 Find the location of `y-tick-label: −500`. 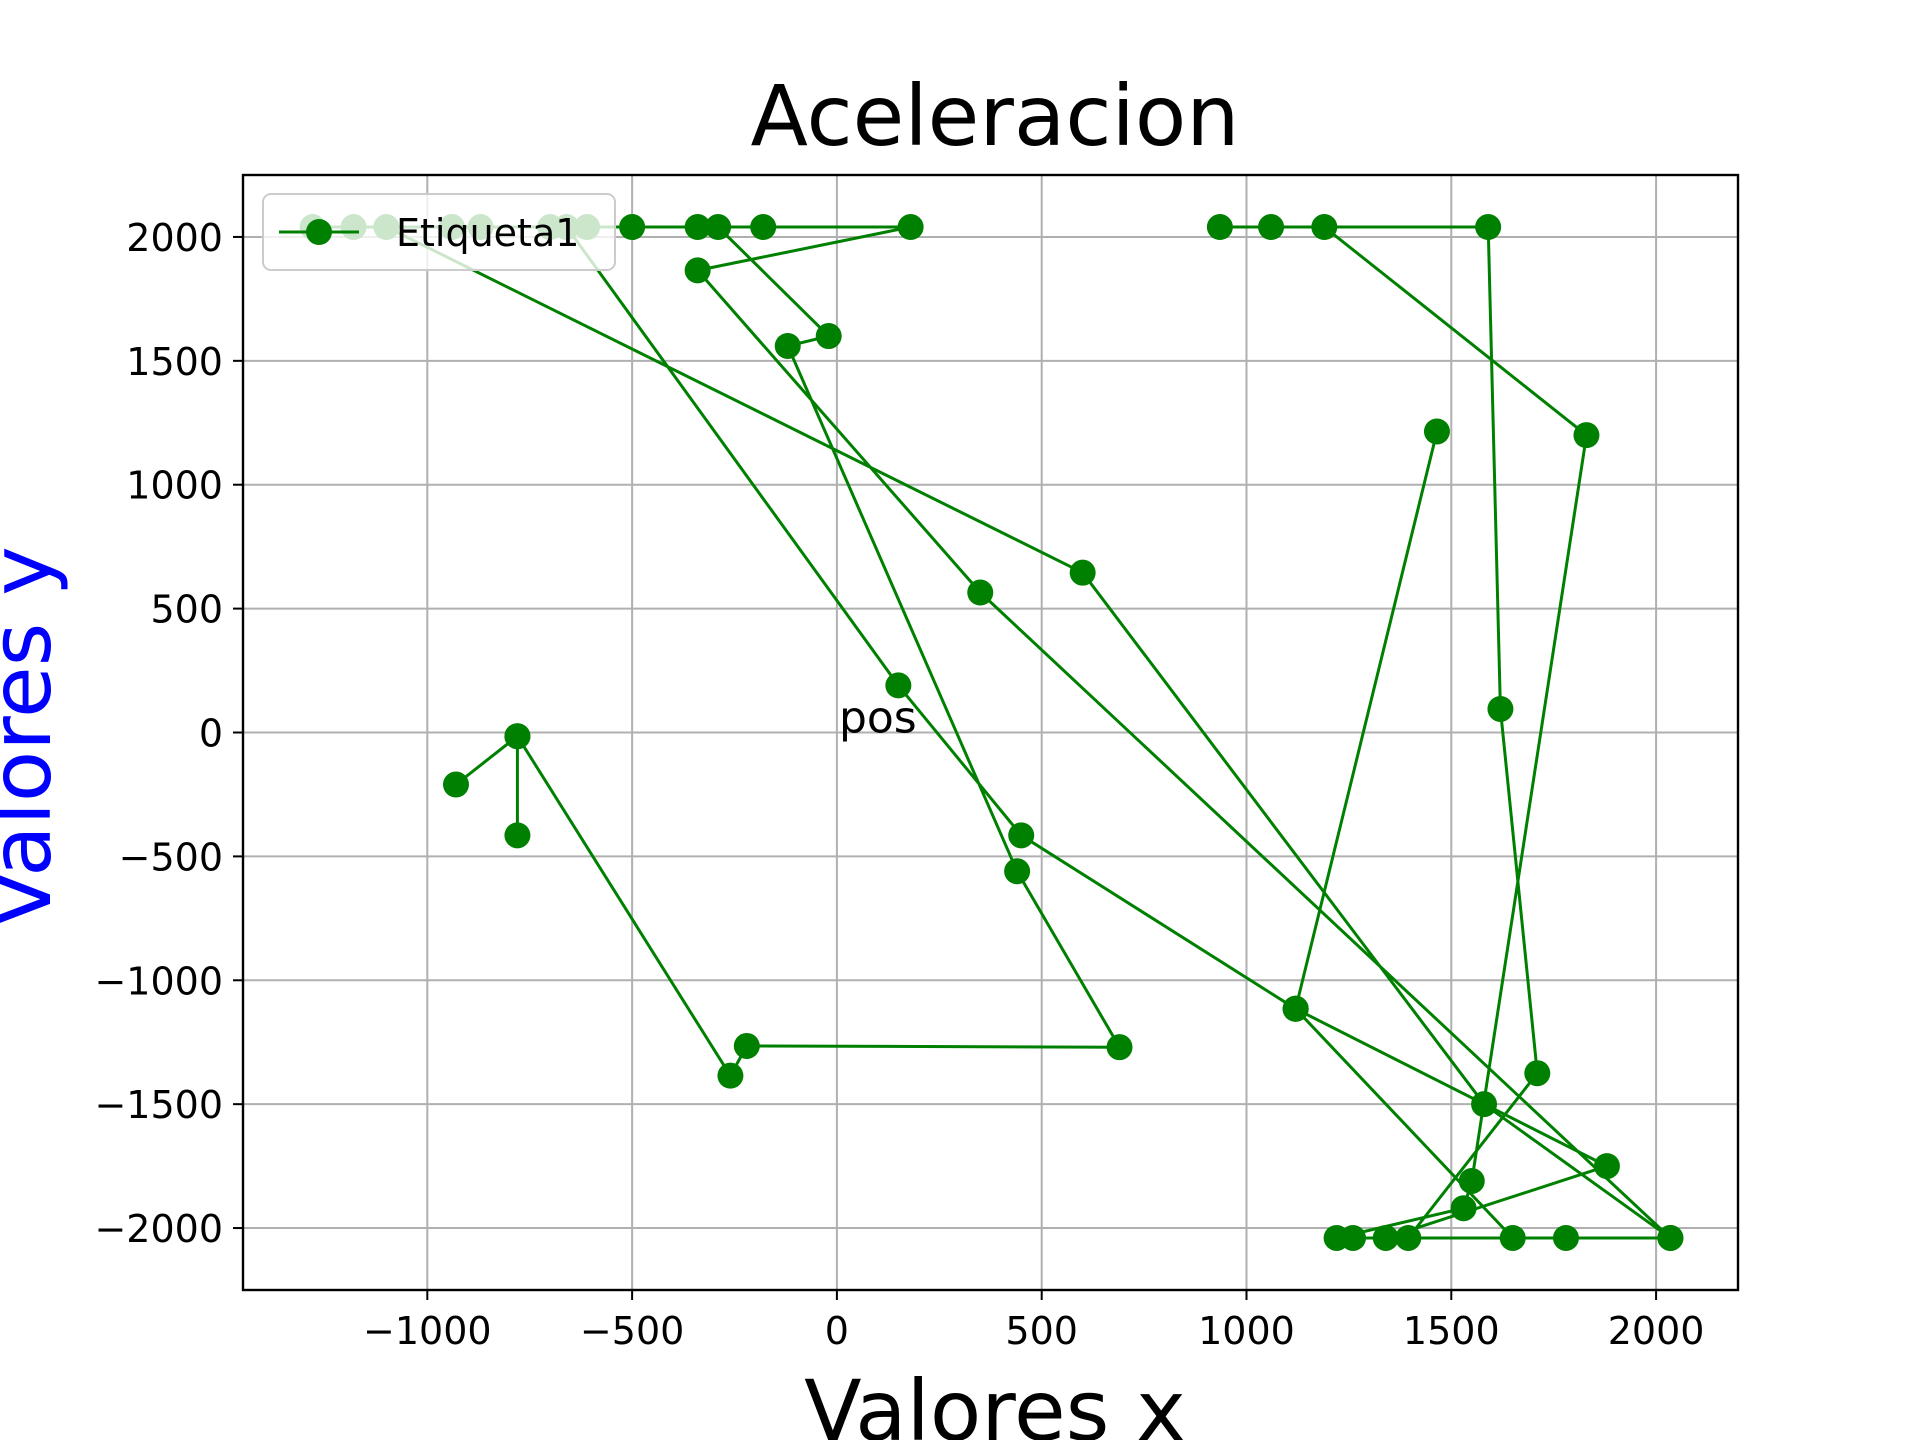

y-tick-label: −500 is located at coordinates (171, 857).